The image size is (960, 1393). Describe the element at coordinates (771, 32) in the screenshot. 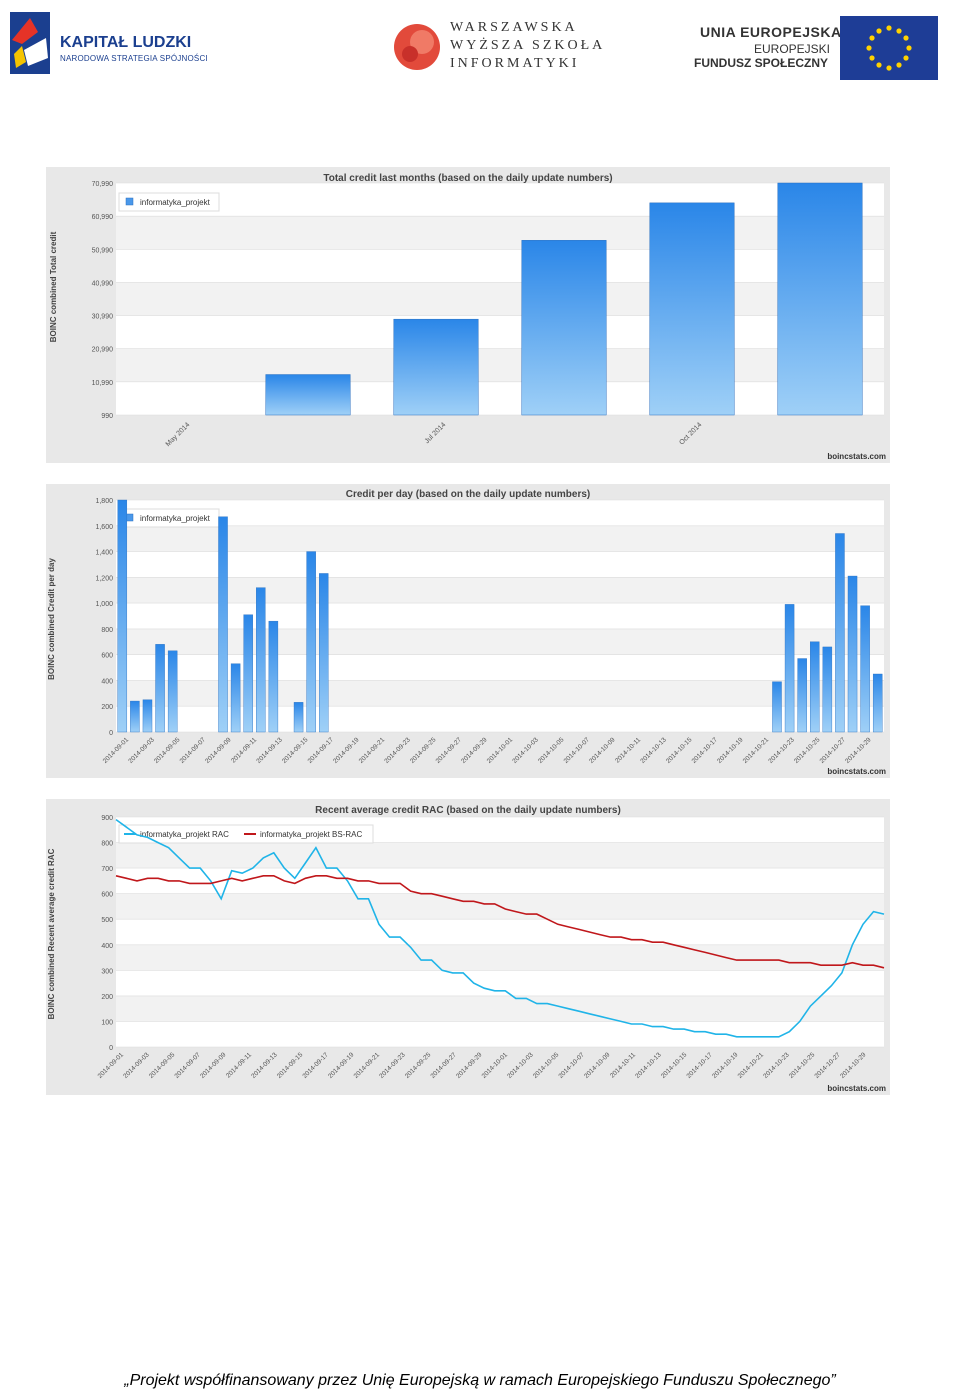

I see `eu-line-1: UNIA EUROPEJSKA` at that location.